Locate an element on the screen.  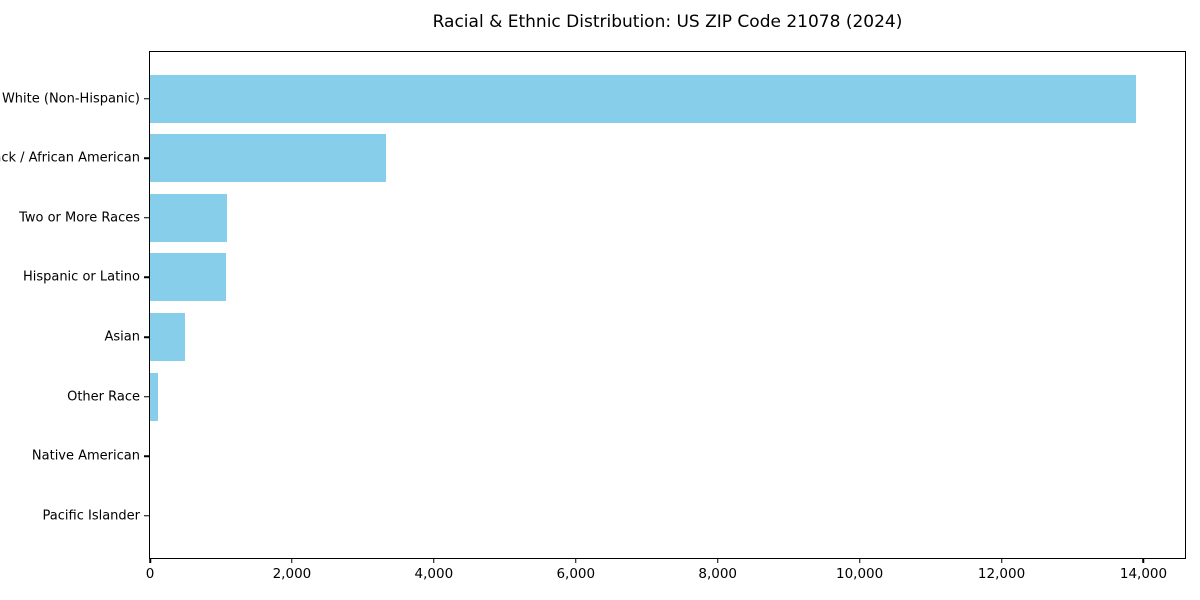
x-axis-label: 10,000 is located at coordinates (860, 574).